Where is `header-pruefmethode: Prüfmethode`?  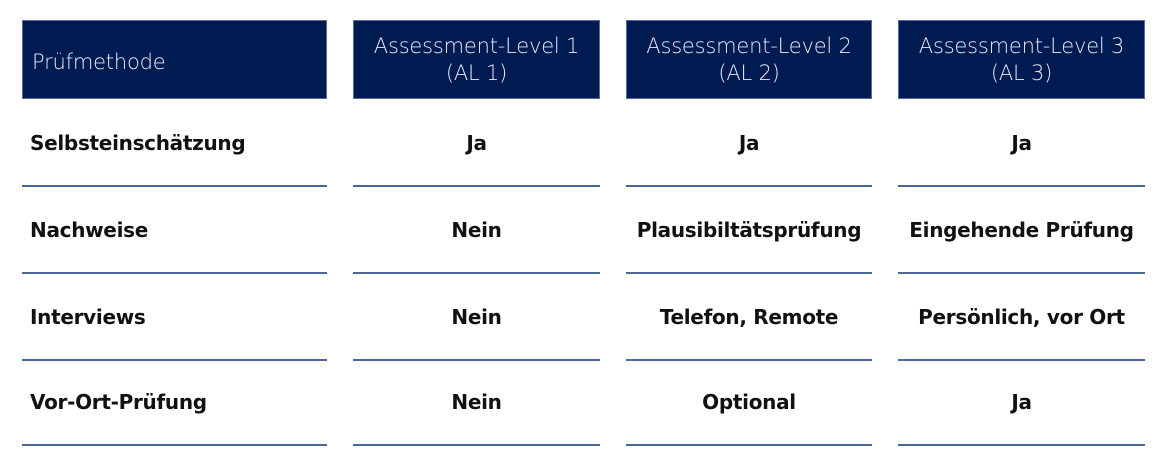
header-pruefmethode: Prüfmethode is located at coordinates (174, 59).